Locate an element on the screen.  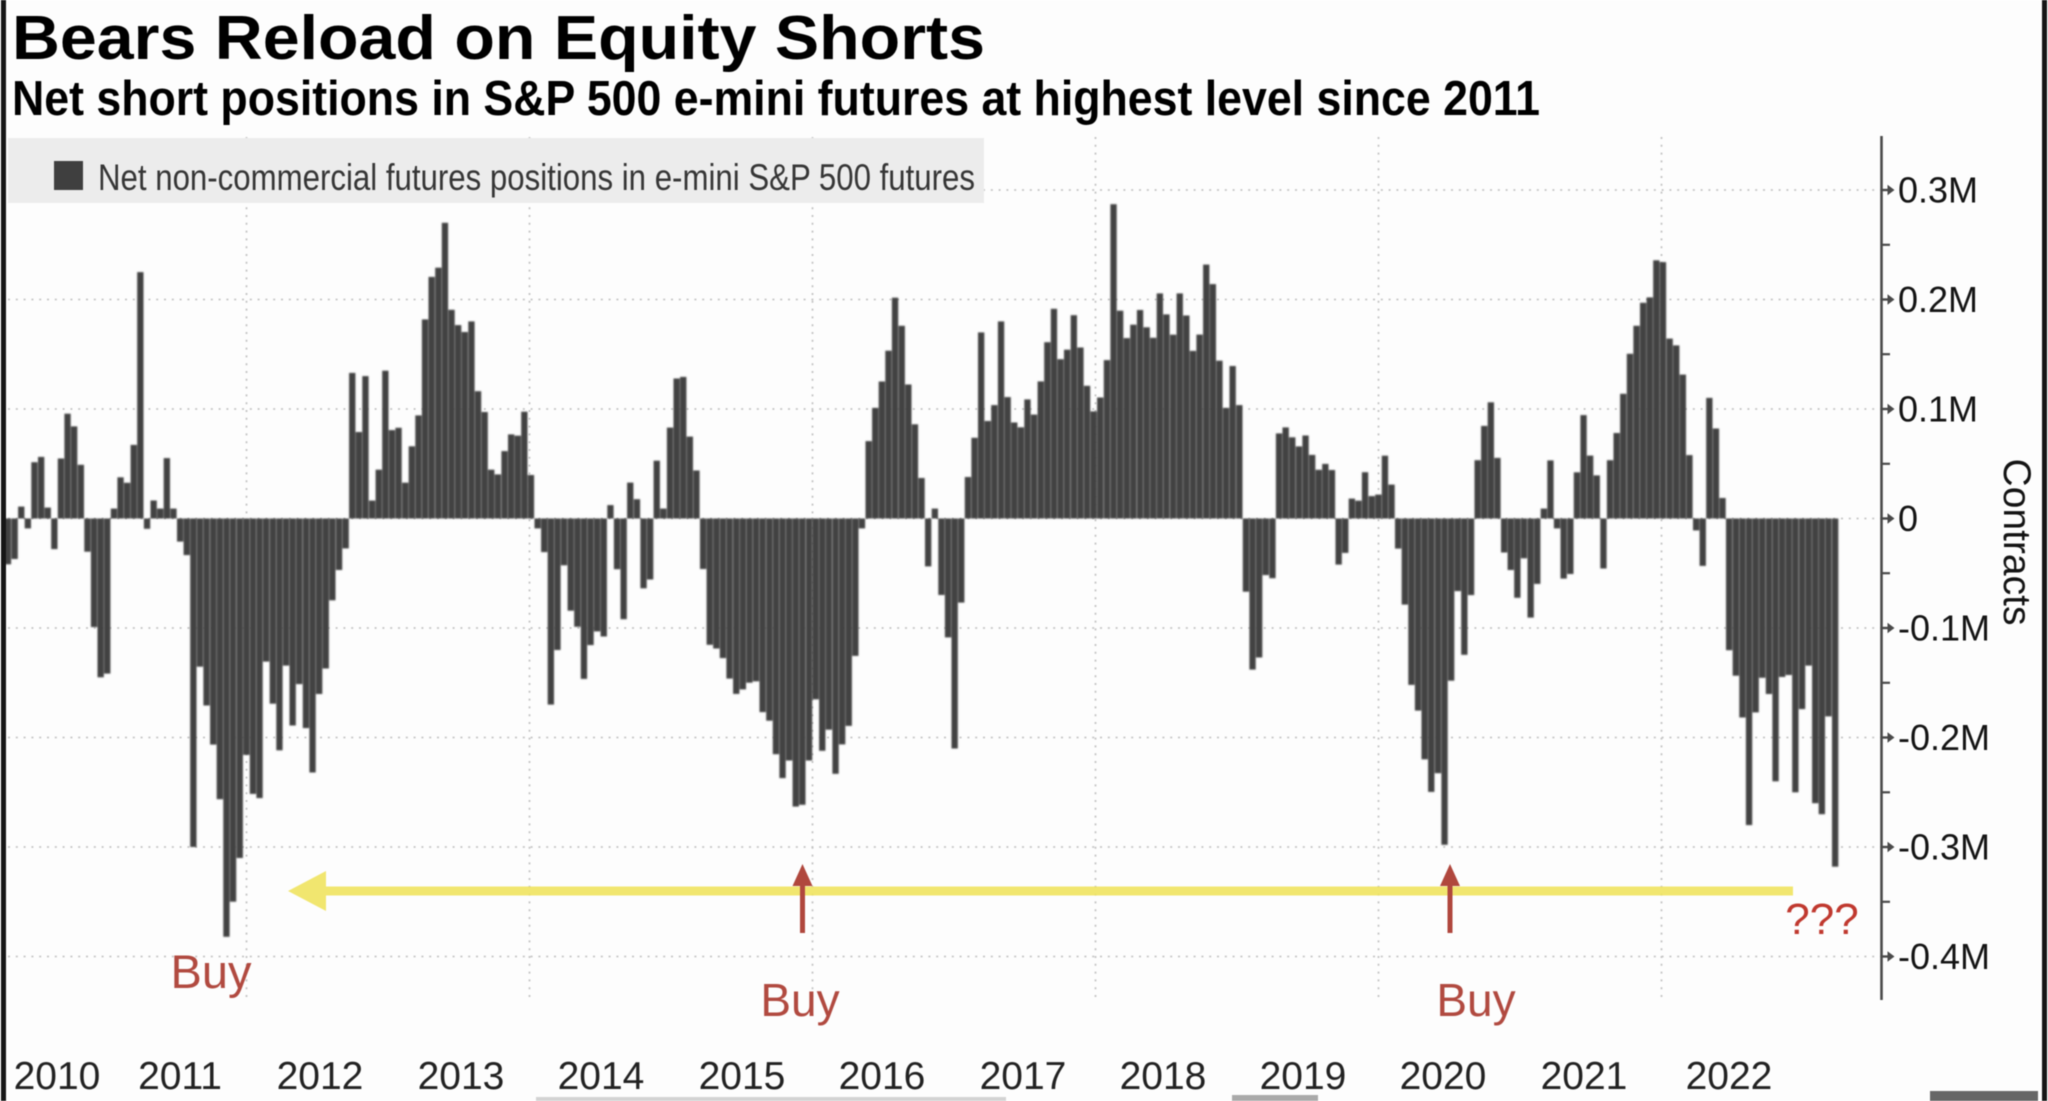
svg-text: -0.4M is located at coordinates (1944, 956).